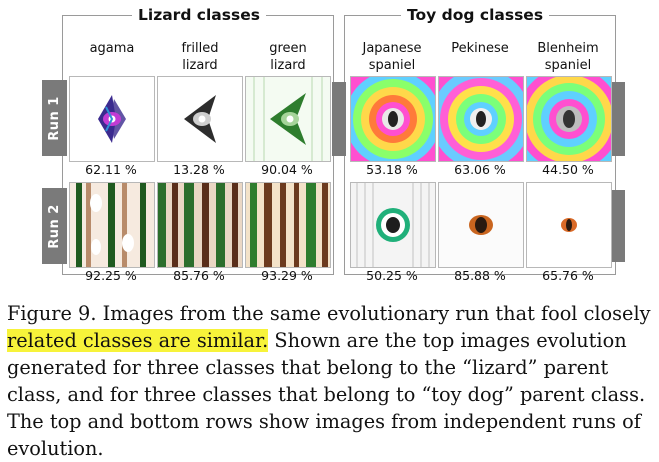 This screenshot has height=462, width=659. I want to click on class-label-blenheim-spaniel: Blenheim spaniel, so click(568, 57).